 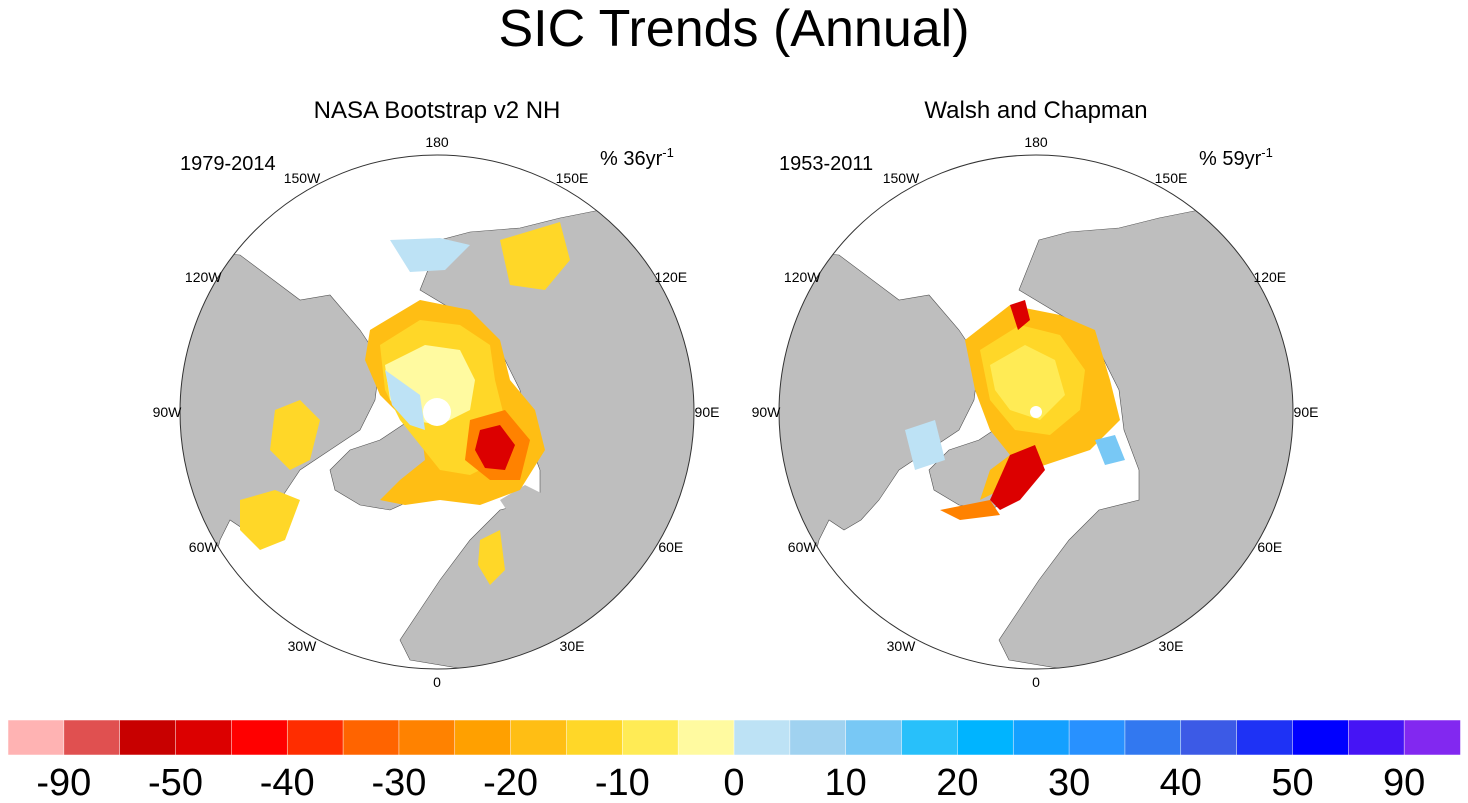 I want to click on sea-ice-trend-kara, so click(x=1110, y=450).